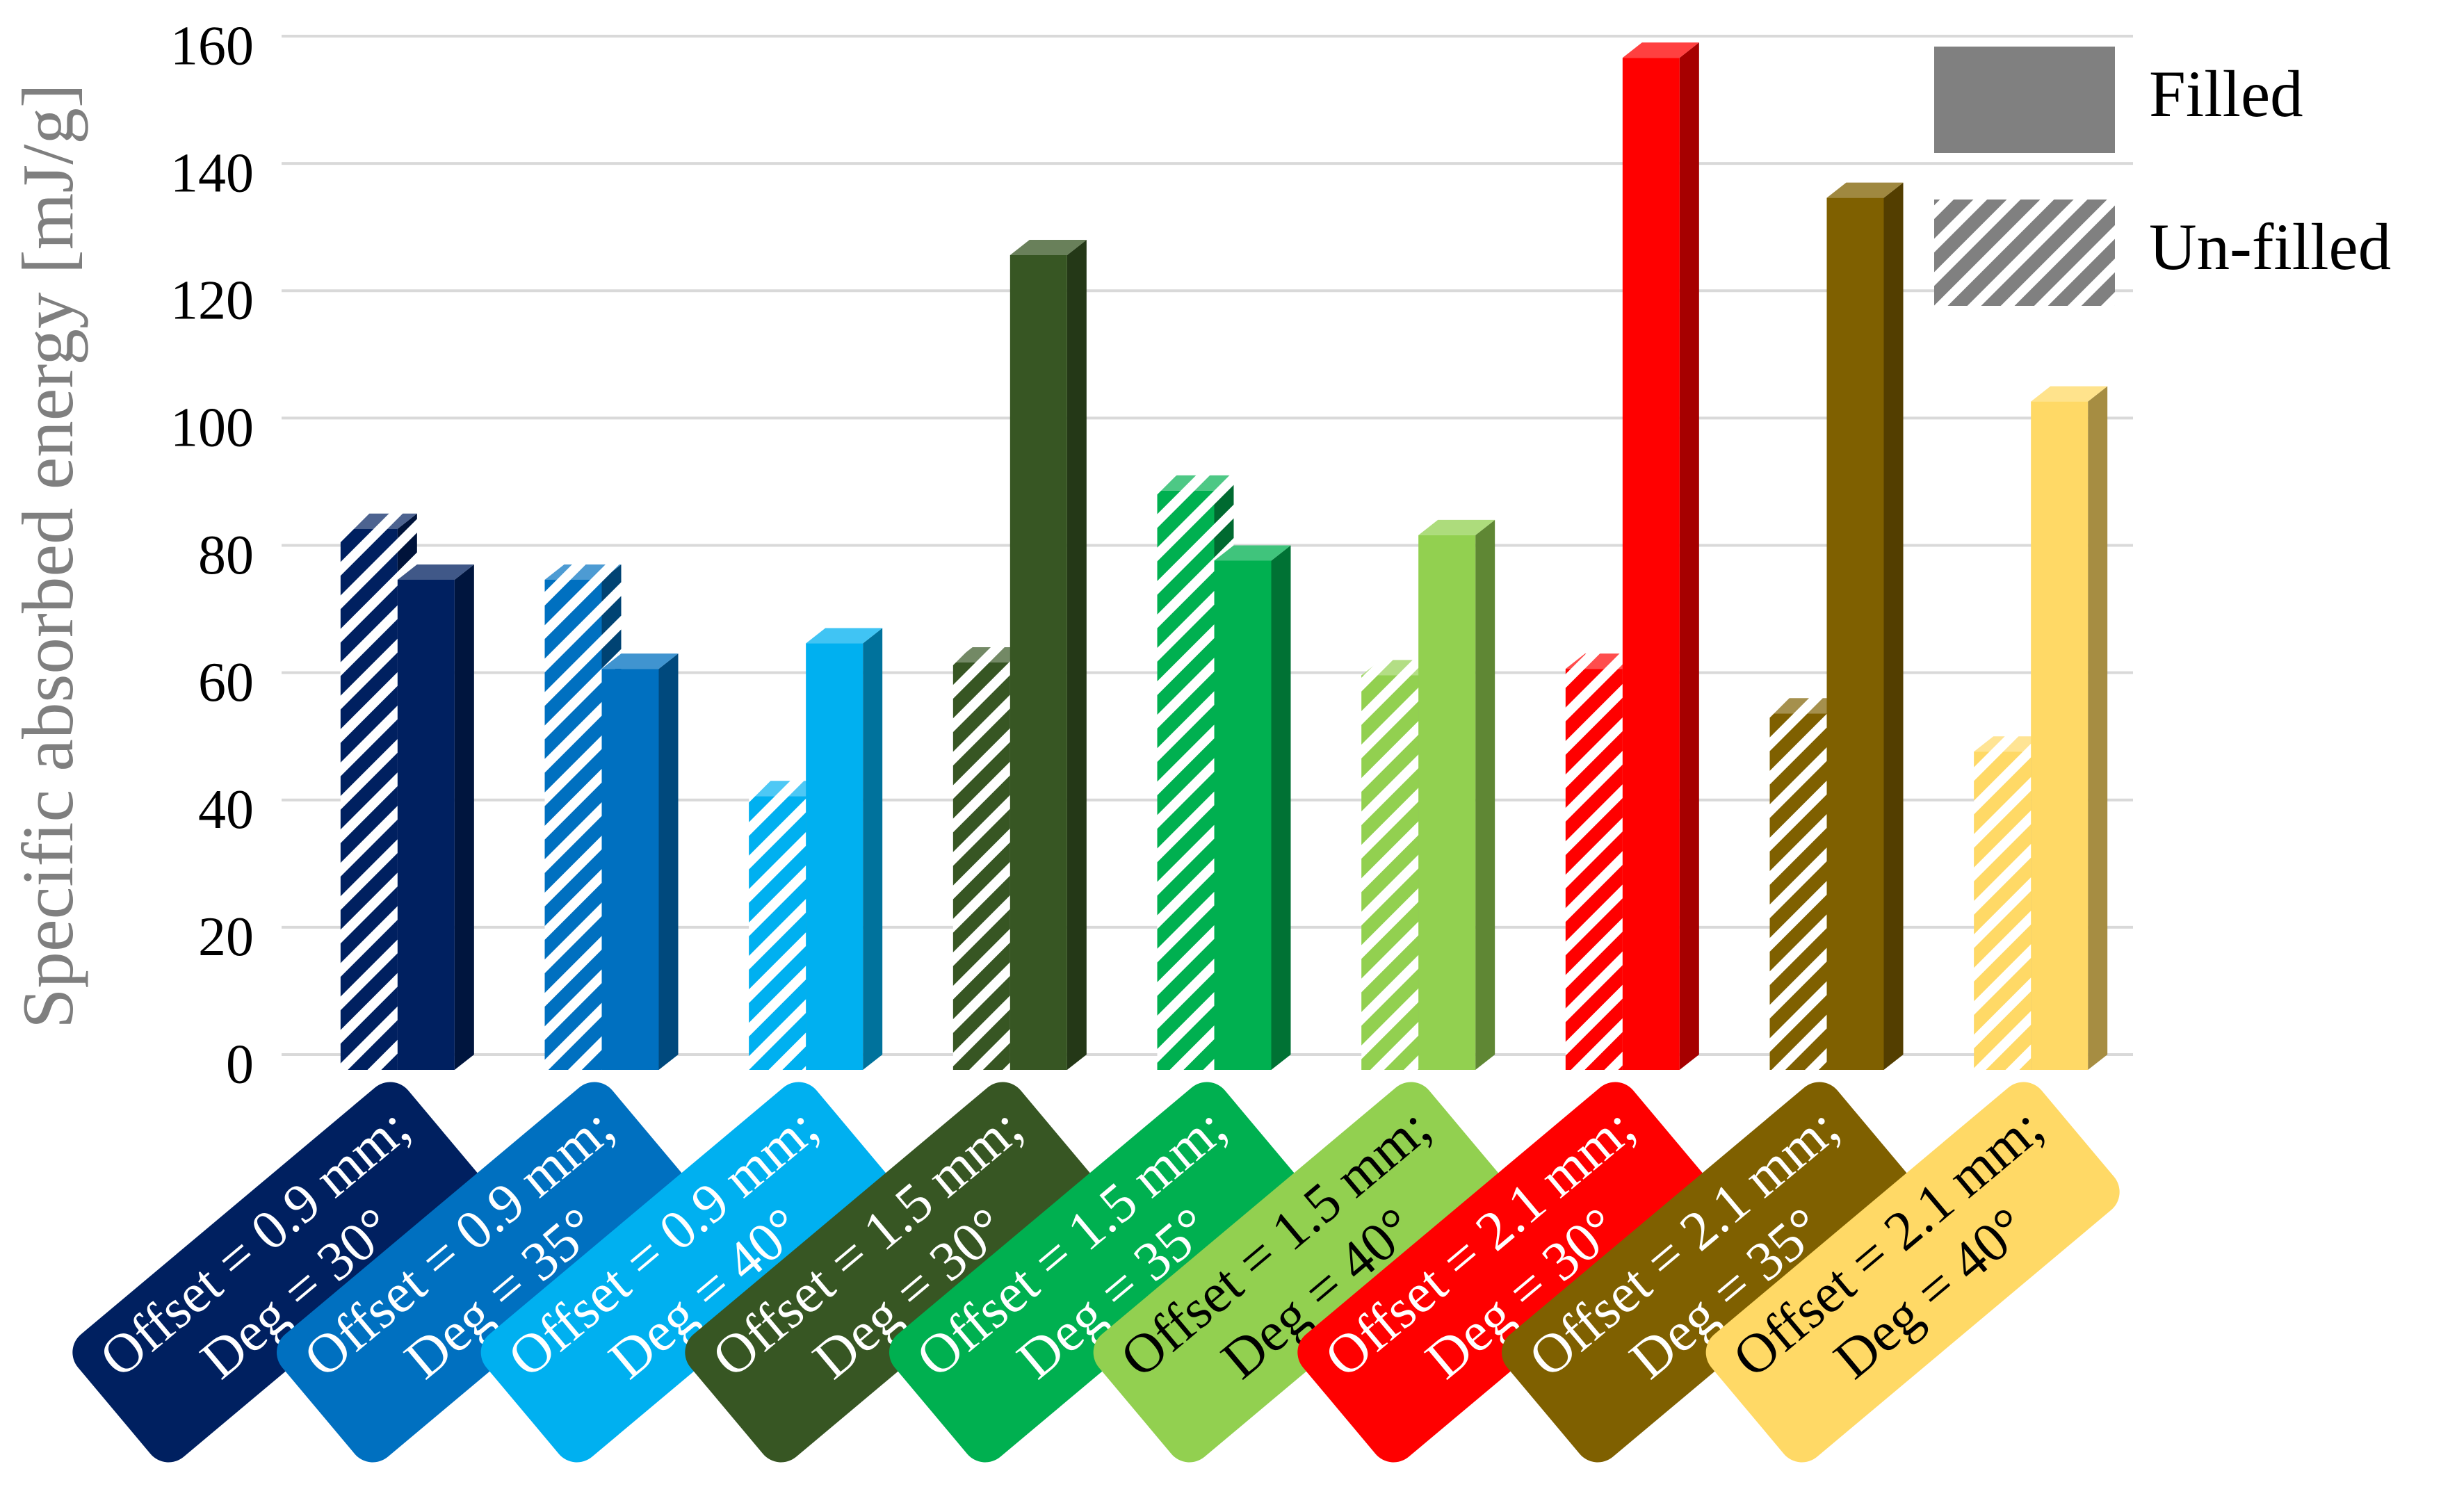  Describe the element at coordinates (2226, 94) in the screenshot. I see `legend-label: Filled` at that location.